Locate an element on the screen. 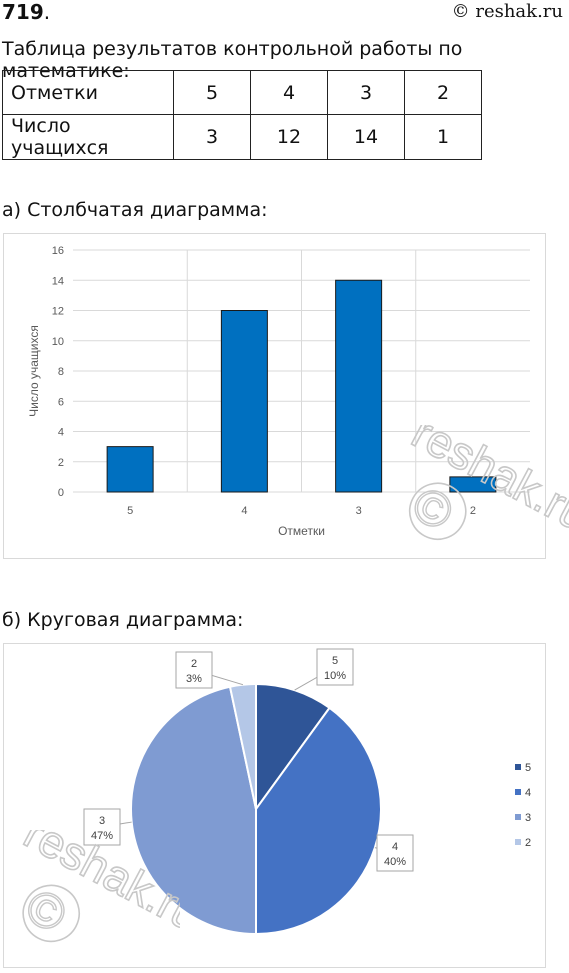  data-label-category: 5 is located at coordinates (335, 661).